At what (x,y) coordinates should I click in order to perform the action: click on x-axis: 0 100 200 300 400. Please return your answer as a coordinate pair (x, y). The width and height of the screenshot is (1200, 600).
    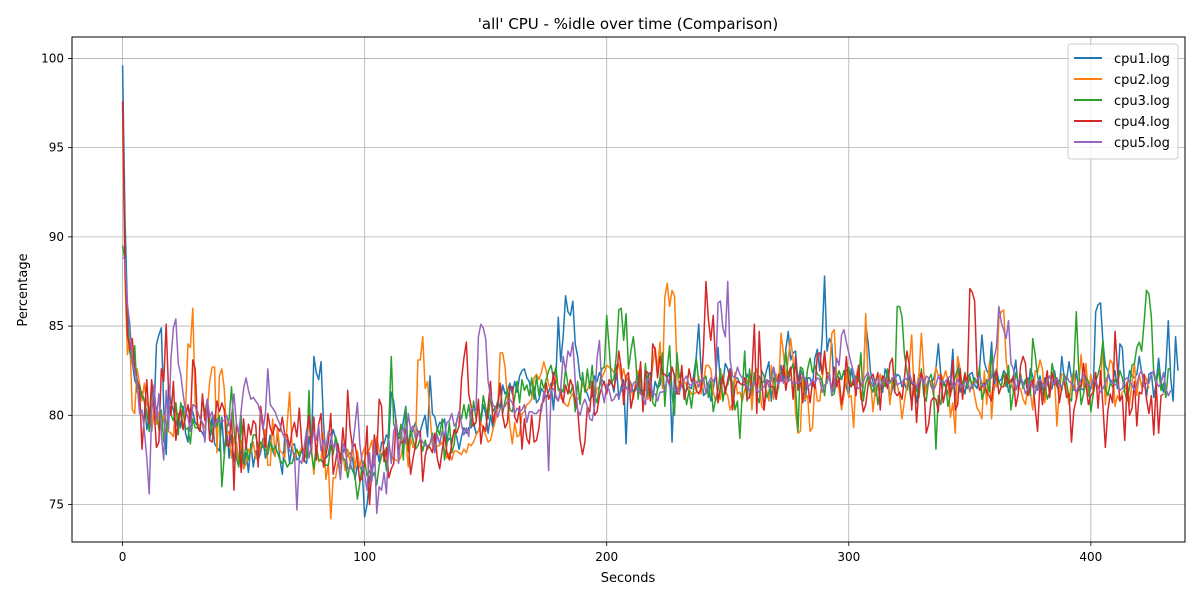
    Looking at the image, I should click on (610, 553).